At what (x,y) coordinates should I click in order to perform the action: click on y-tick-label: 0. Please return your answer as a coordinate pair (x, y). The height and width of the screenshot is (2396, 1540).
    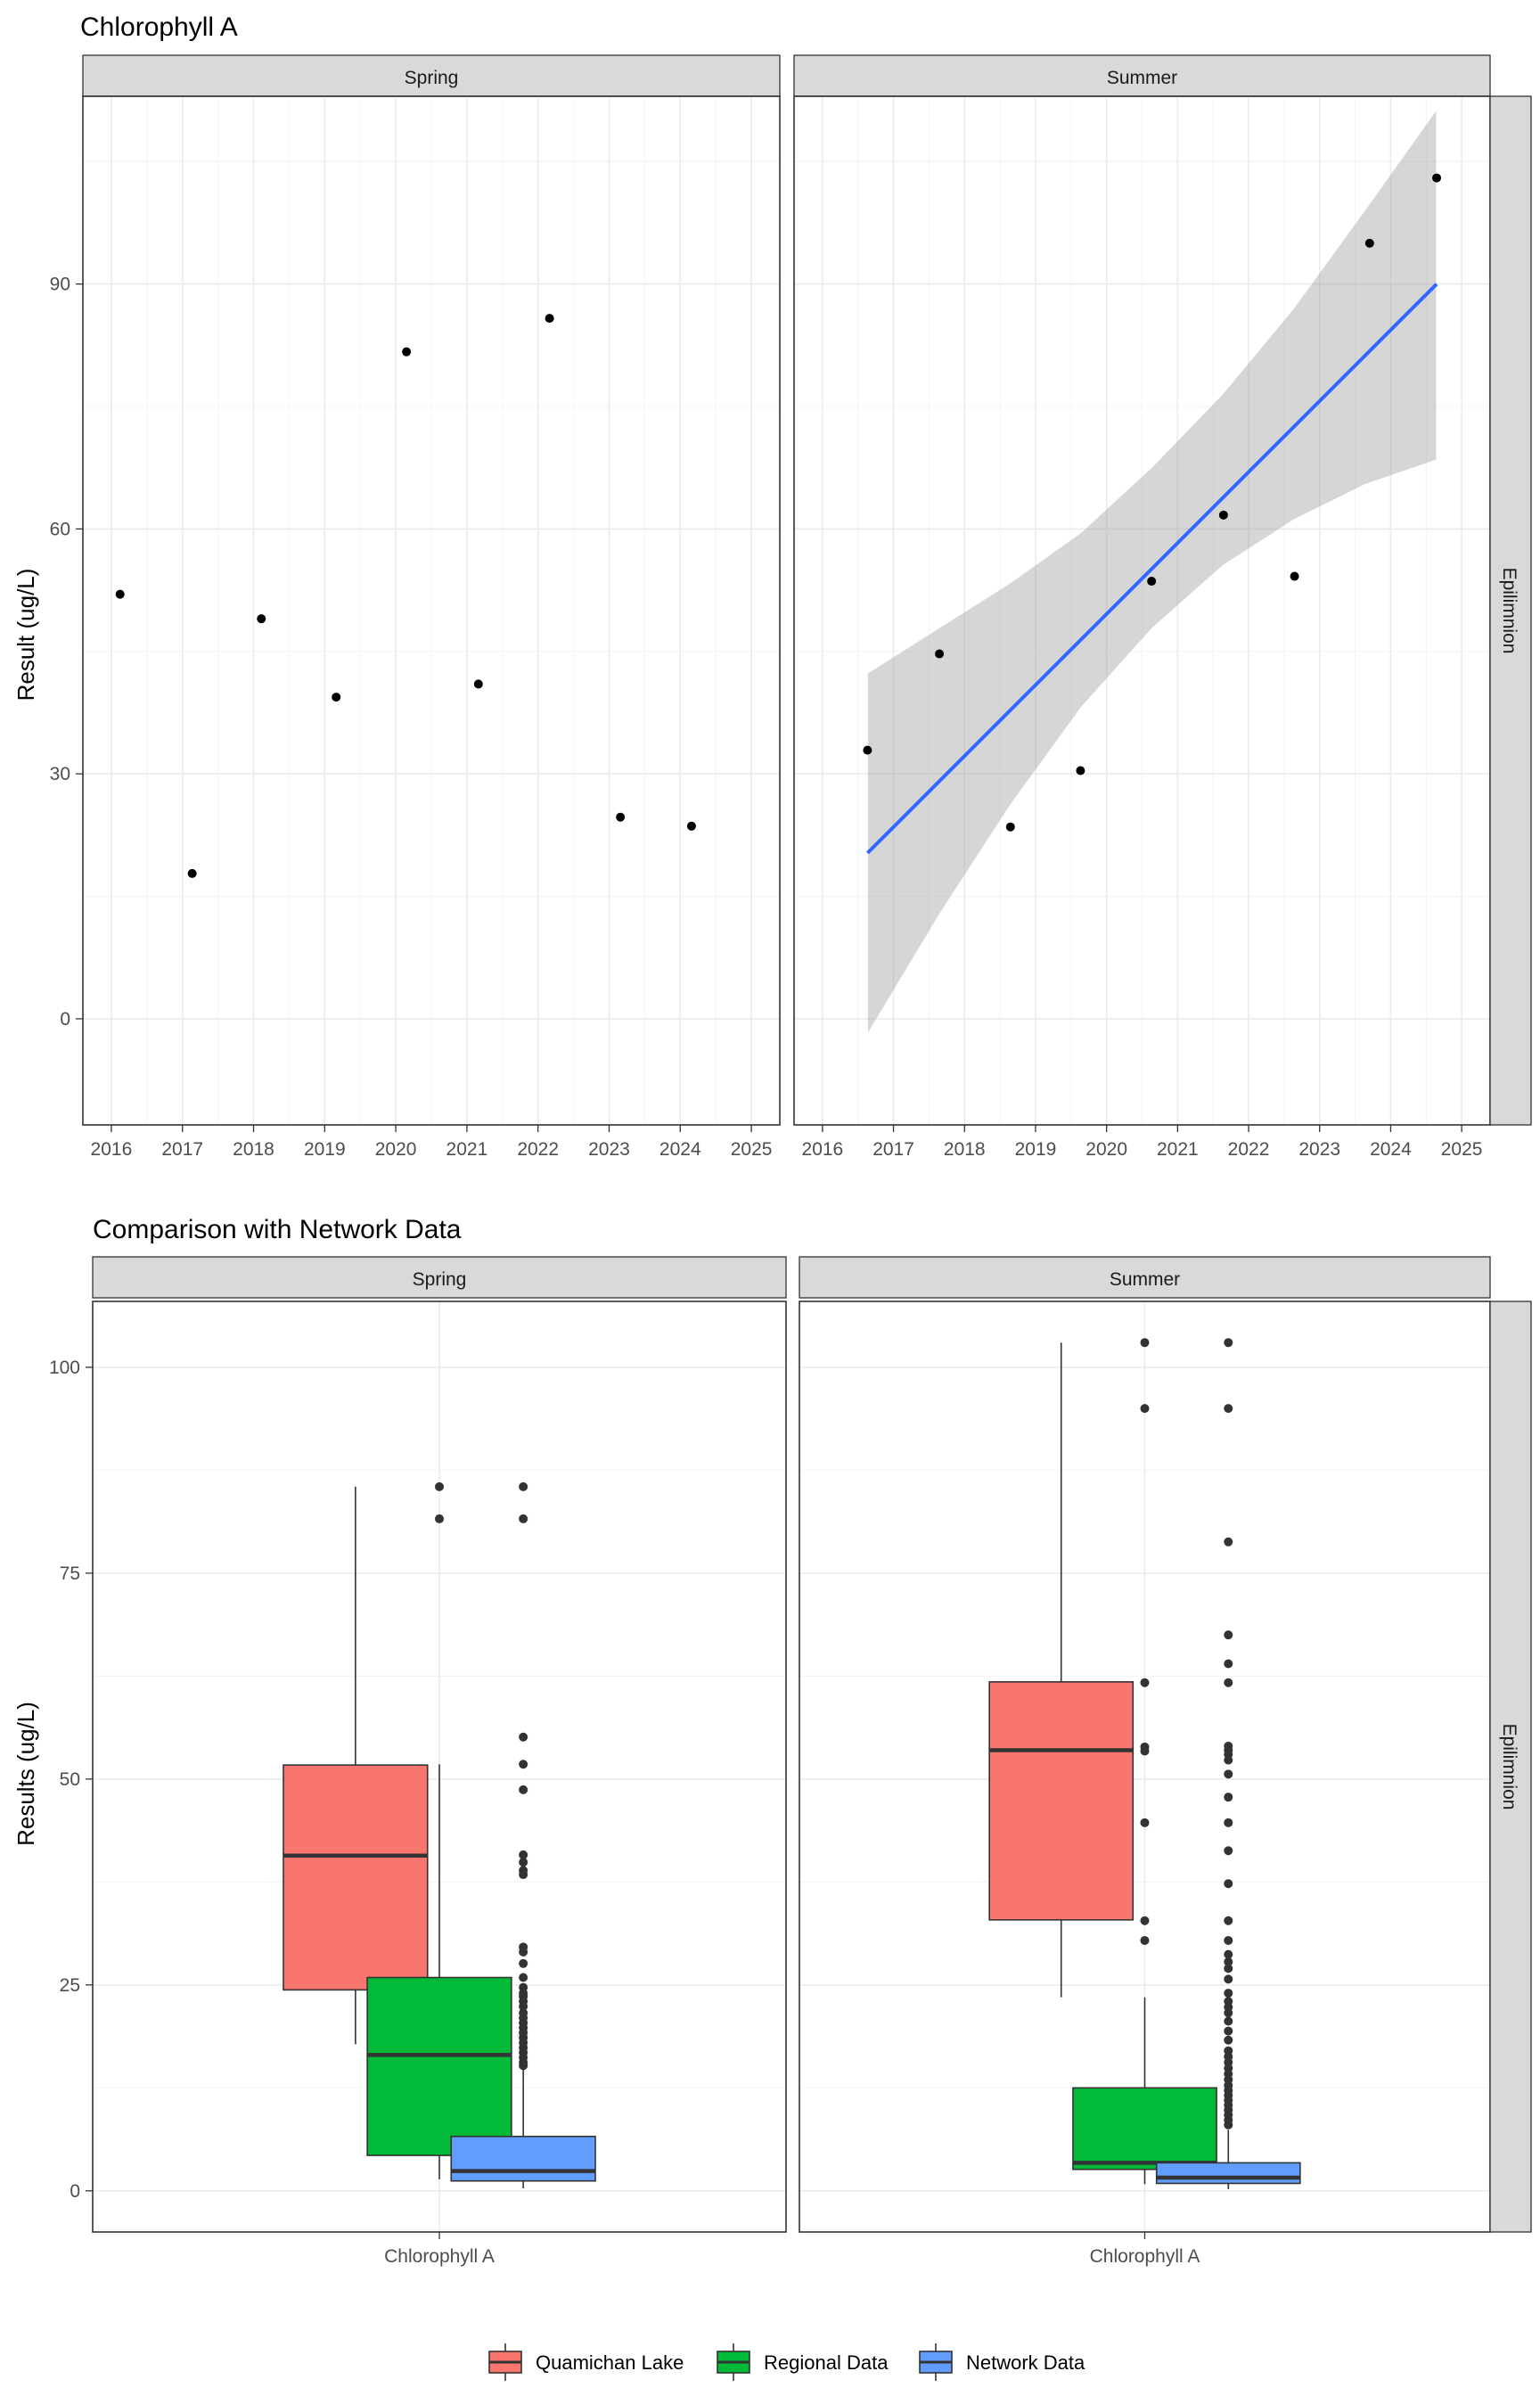
    Looking at the image, I should click on (65, 1019).